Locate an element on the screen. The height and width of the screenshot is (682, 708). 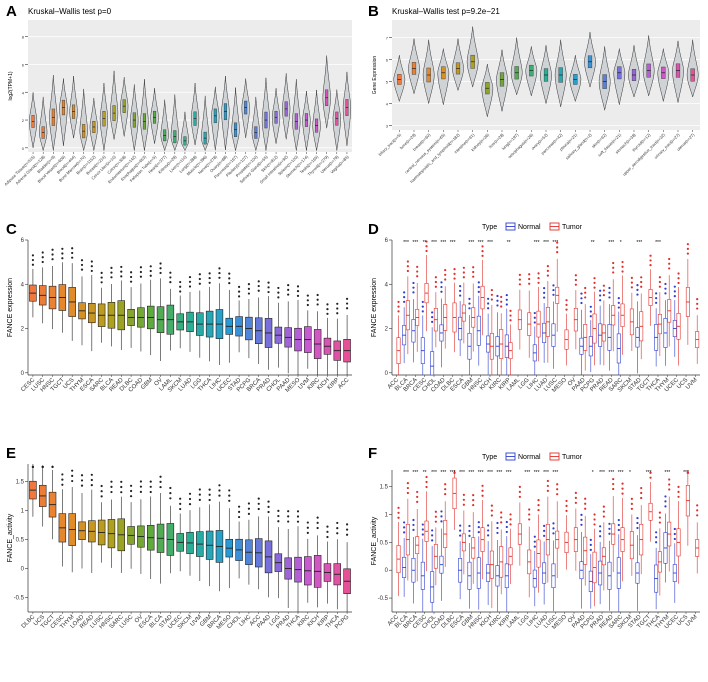
y-tick-label: 2 is located at coordinates (23, 330).